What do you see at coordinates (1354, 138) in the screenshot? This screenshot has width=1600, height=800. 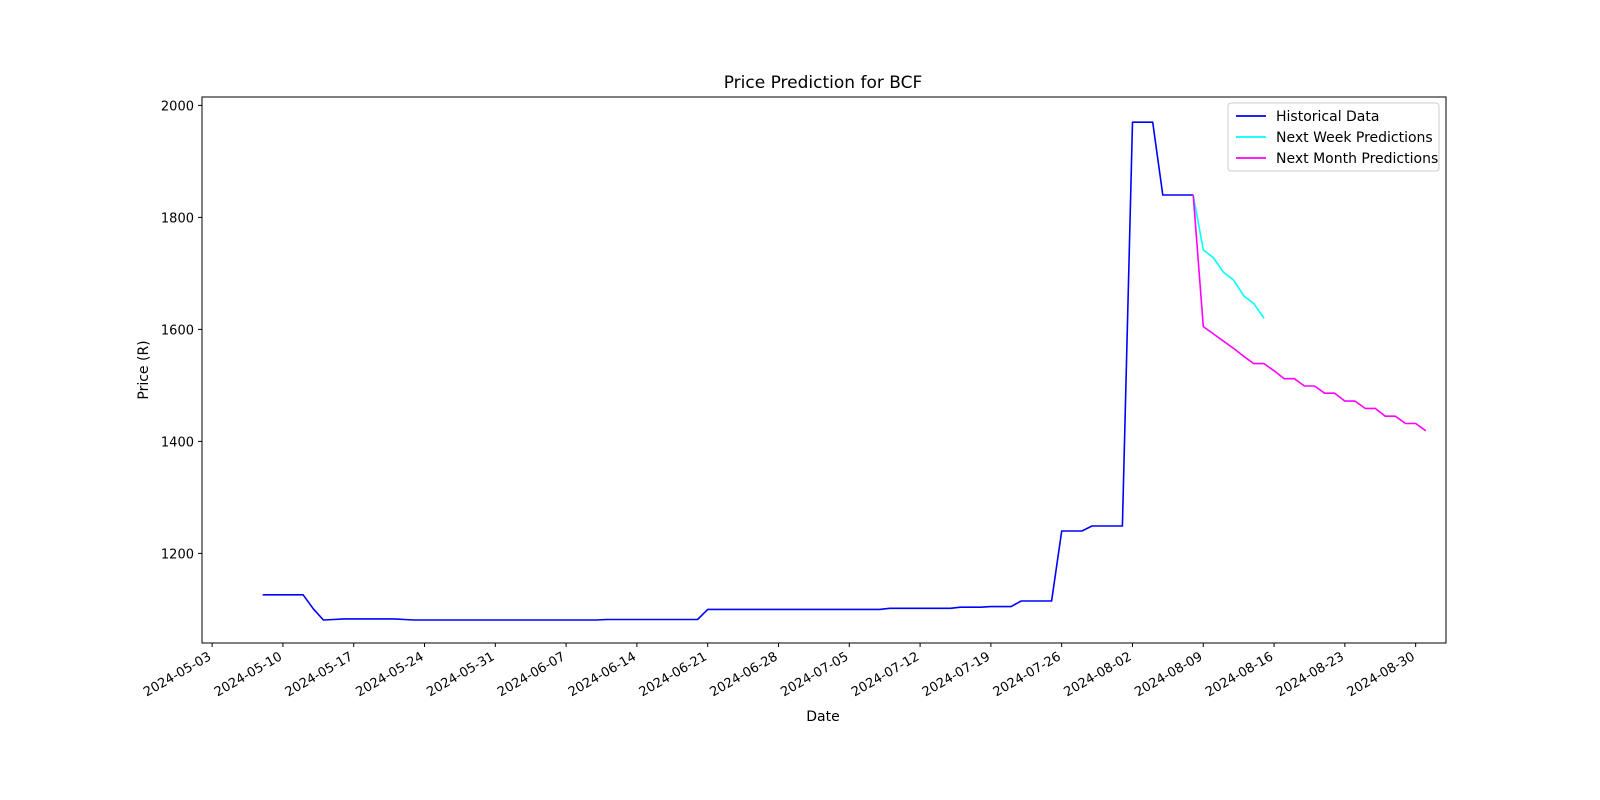 I see `legend-label: Next Week Predictions` at bounding box center [1354, 138].